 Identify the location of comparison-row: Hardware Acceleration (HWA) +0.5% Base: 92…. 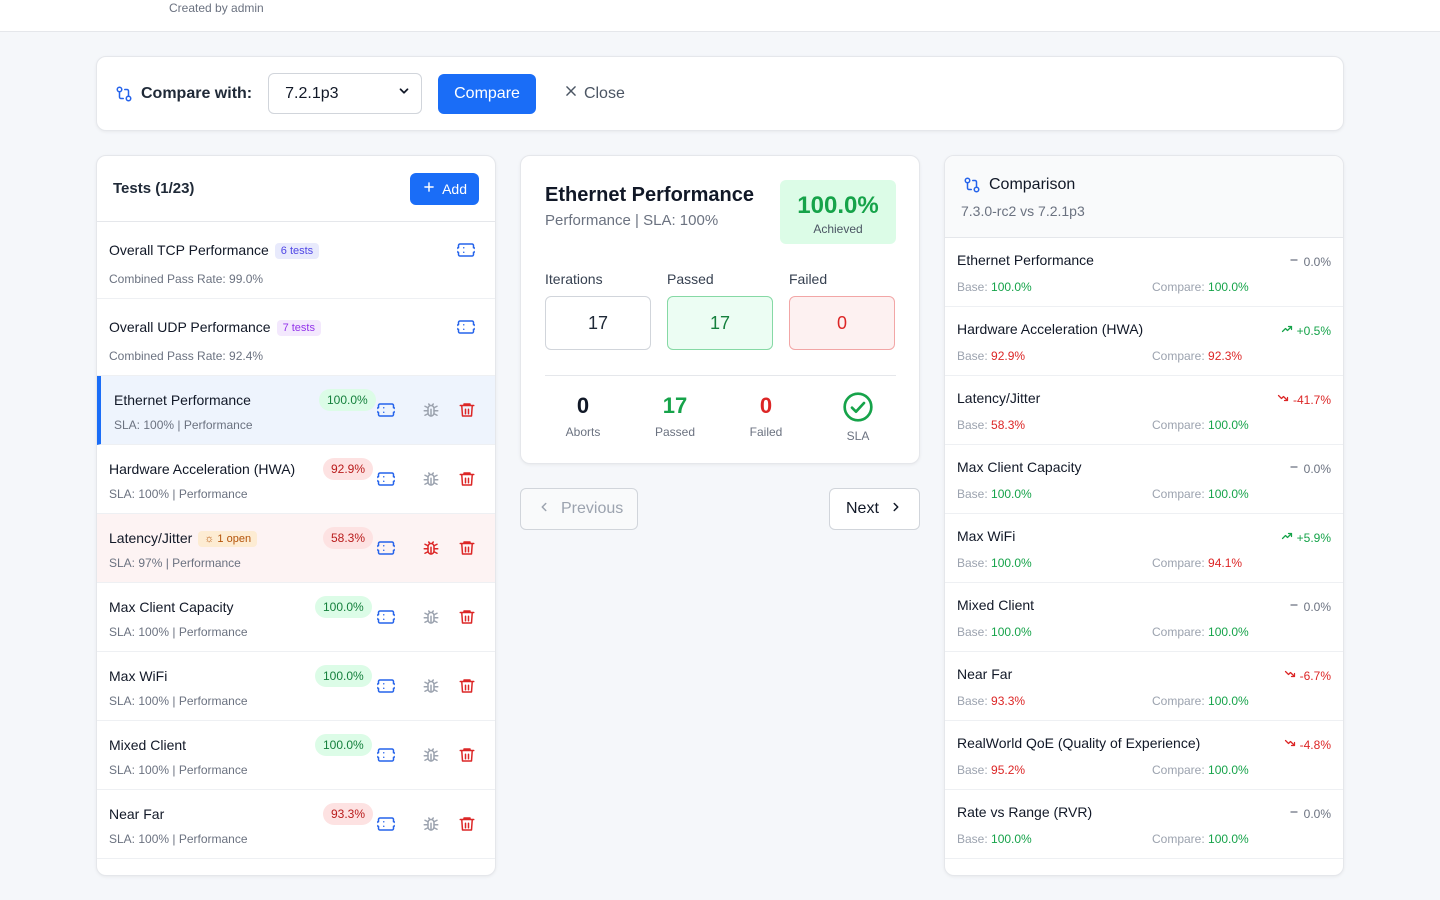
(1144, 341).